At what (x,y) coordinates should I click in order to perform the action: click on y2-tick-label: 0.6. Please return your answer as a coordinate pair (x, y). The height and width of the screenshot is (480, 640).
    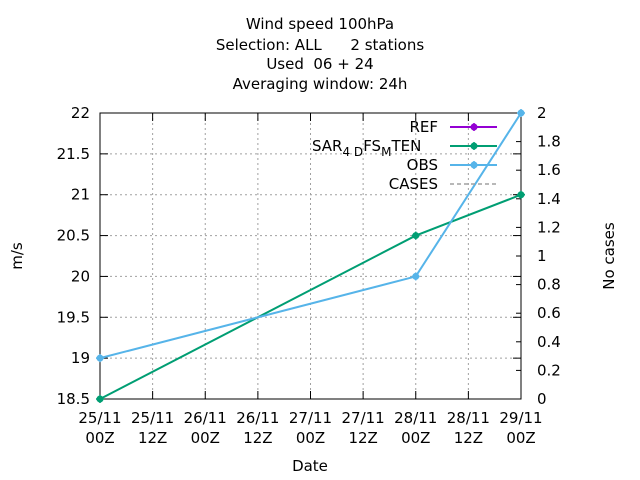
    Looking at the image, I should click on (549, 313).